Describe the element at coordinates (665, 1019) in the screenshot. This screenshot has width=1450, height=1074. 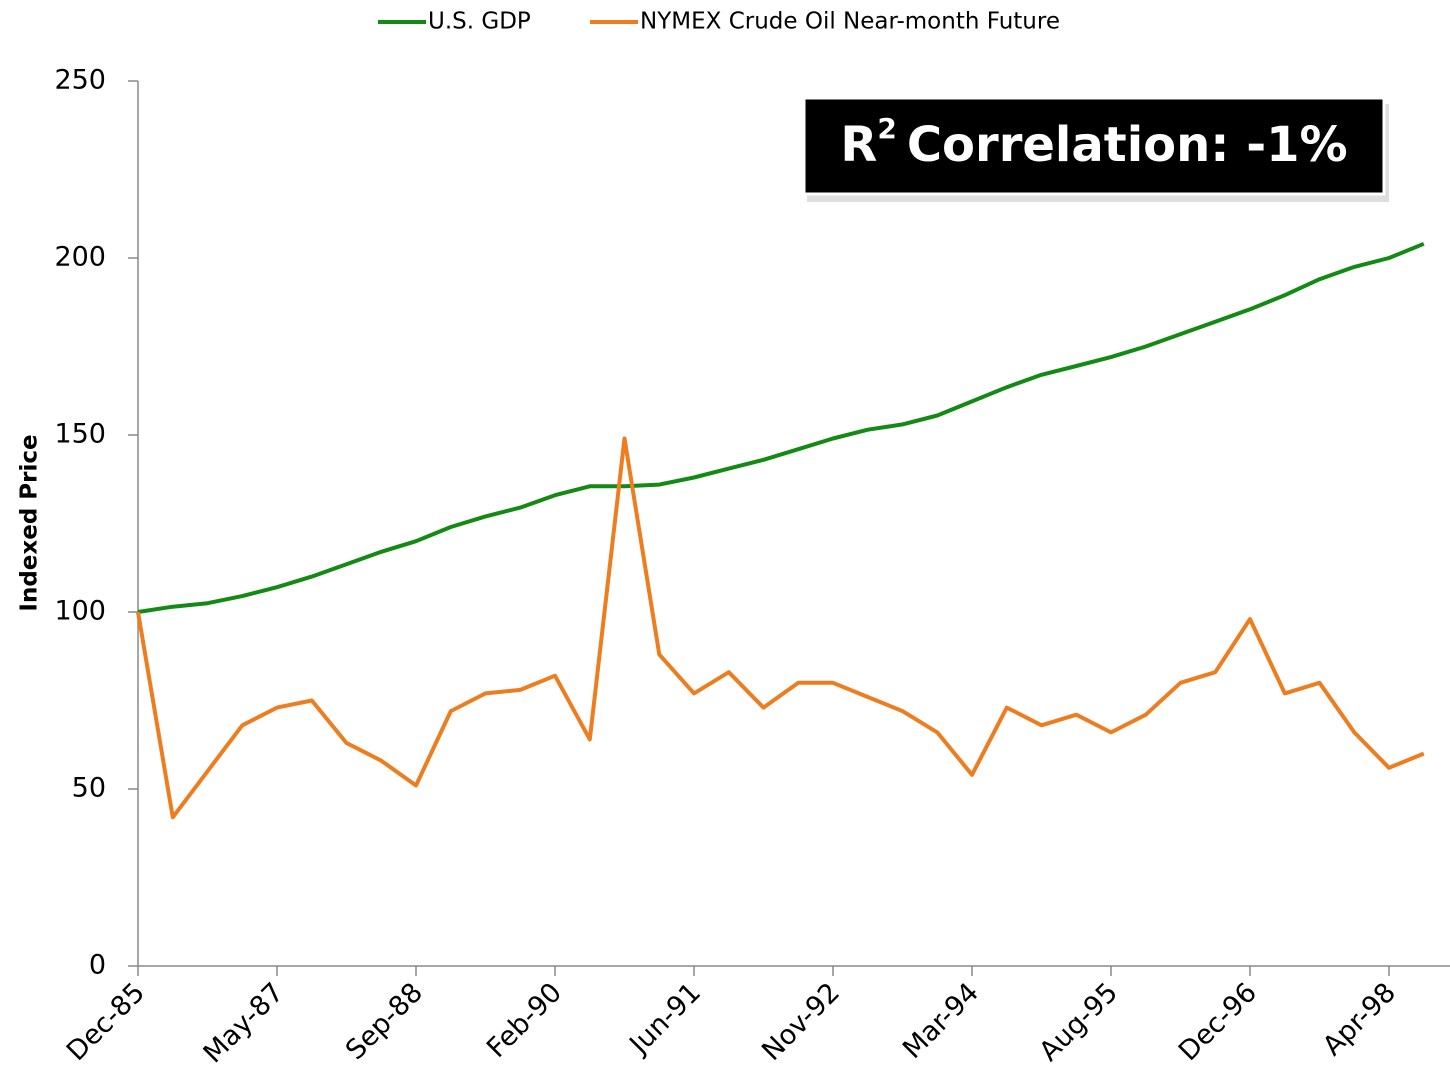
I see `x-tick-label: Jun-91` at that location.